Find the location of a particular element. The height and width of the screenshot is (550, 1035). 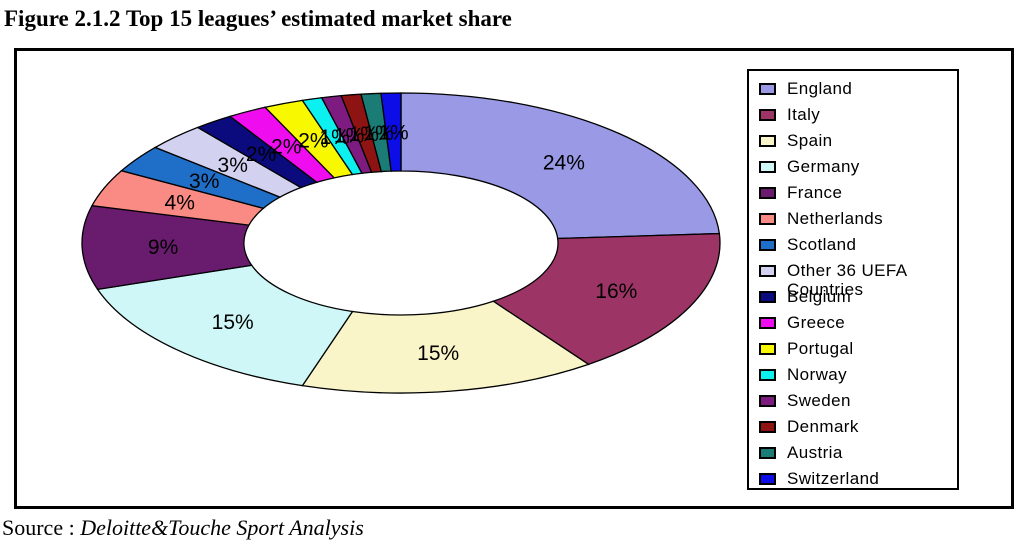

legend-swatch-switzerland is located at coordinates (767, 479).